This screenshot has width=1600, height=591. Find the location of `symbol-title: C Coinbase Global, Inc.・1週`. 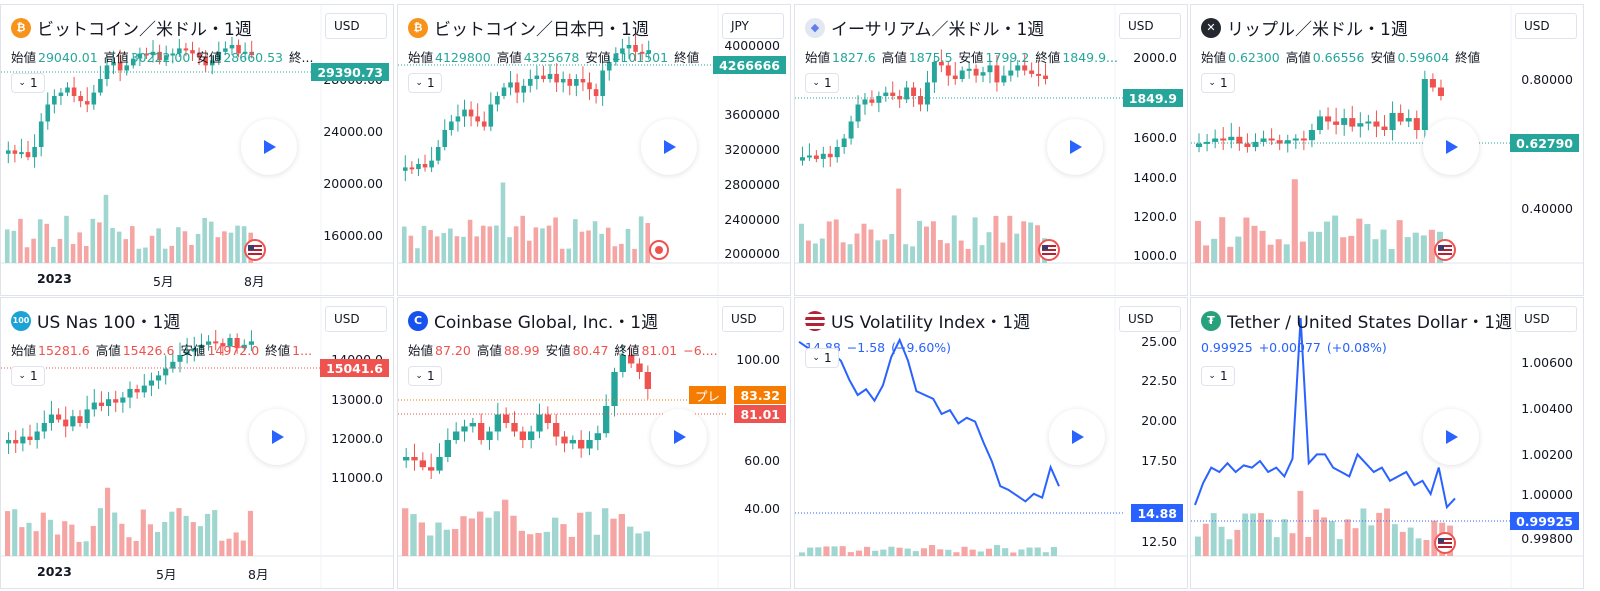

symbol-title: C Coinbase Global, Inc.・1週 is located at coordinates (533, 320).